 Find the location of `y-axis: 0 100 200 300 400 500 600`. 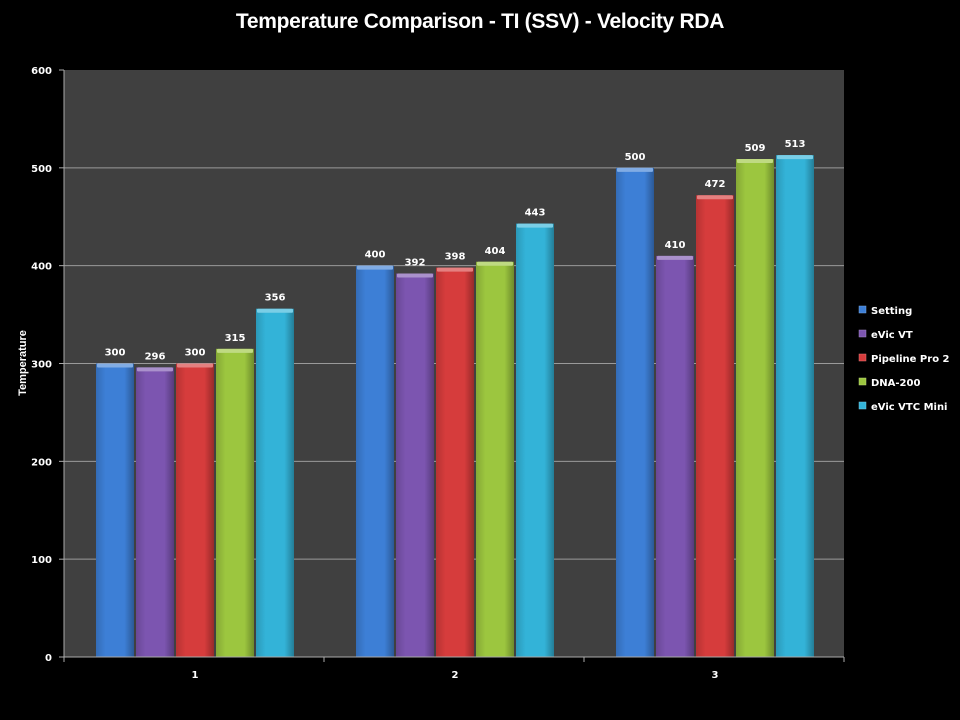

y-axis: 0 100 200 300 400 500 600 is located at coordinates (48, 365).